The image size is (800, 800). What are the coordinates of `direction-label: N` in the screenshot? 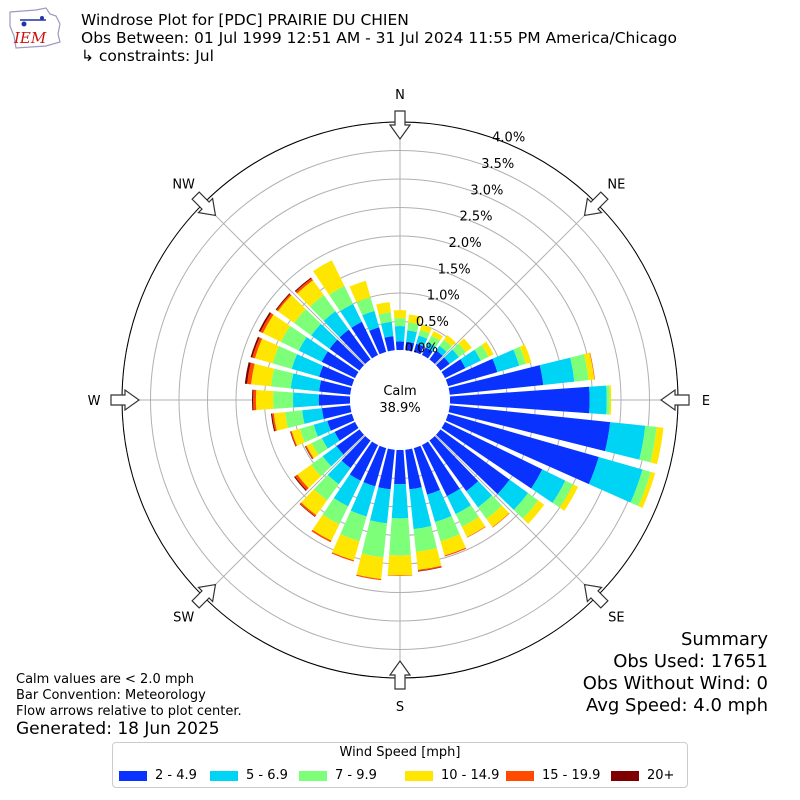 It's located at (400, 95).